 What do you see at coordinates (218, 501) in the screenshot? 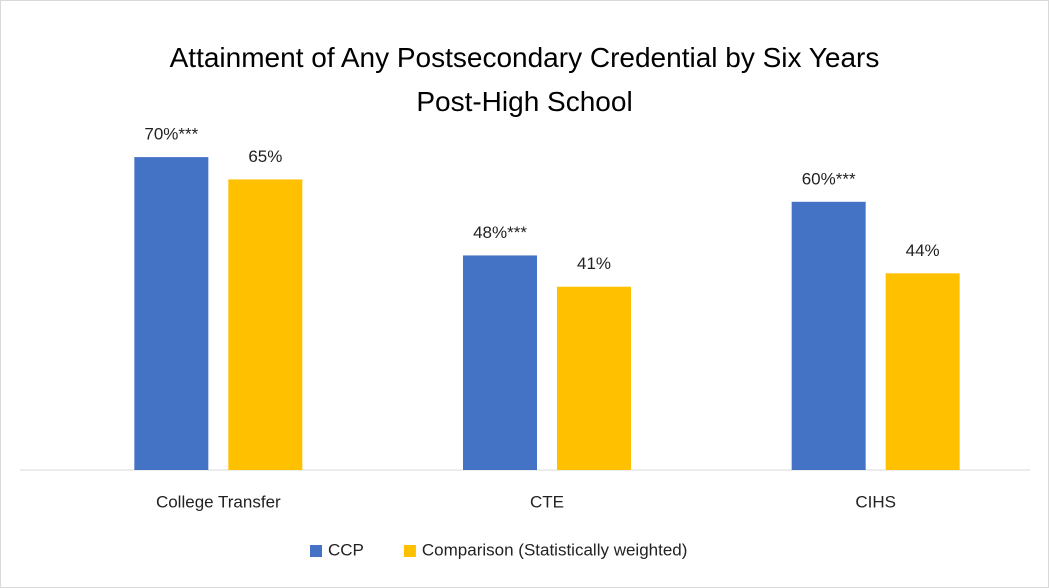
I see `x-tick-label: College Transfer` at bounding box center [218, 501].